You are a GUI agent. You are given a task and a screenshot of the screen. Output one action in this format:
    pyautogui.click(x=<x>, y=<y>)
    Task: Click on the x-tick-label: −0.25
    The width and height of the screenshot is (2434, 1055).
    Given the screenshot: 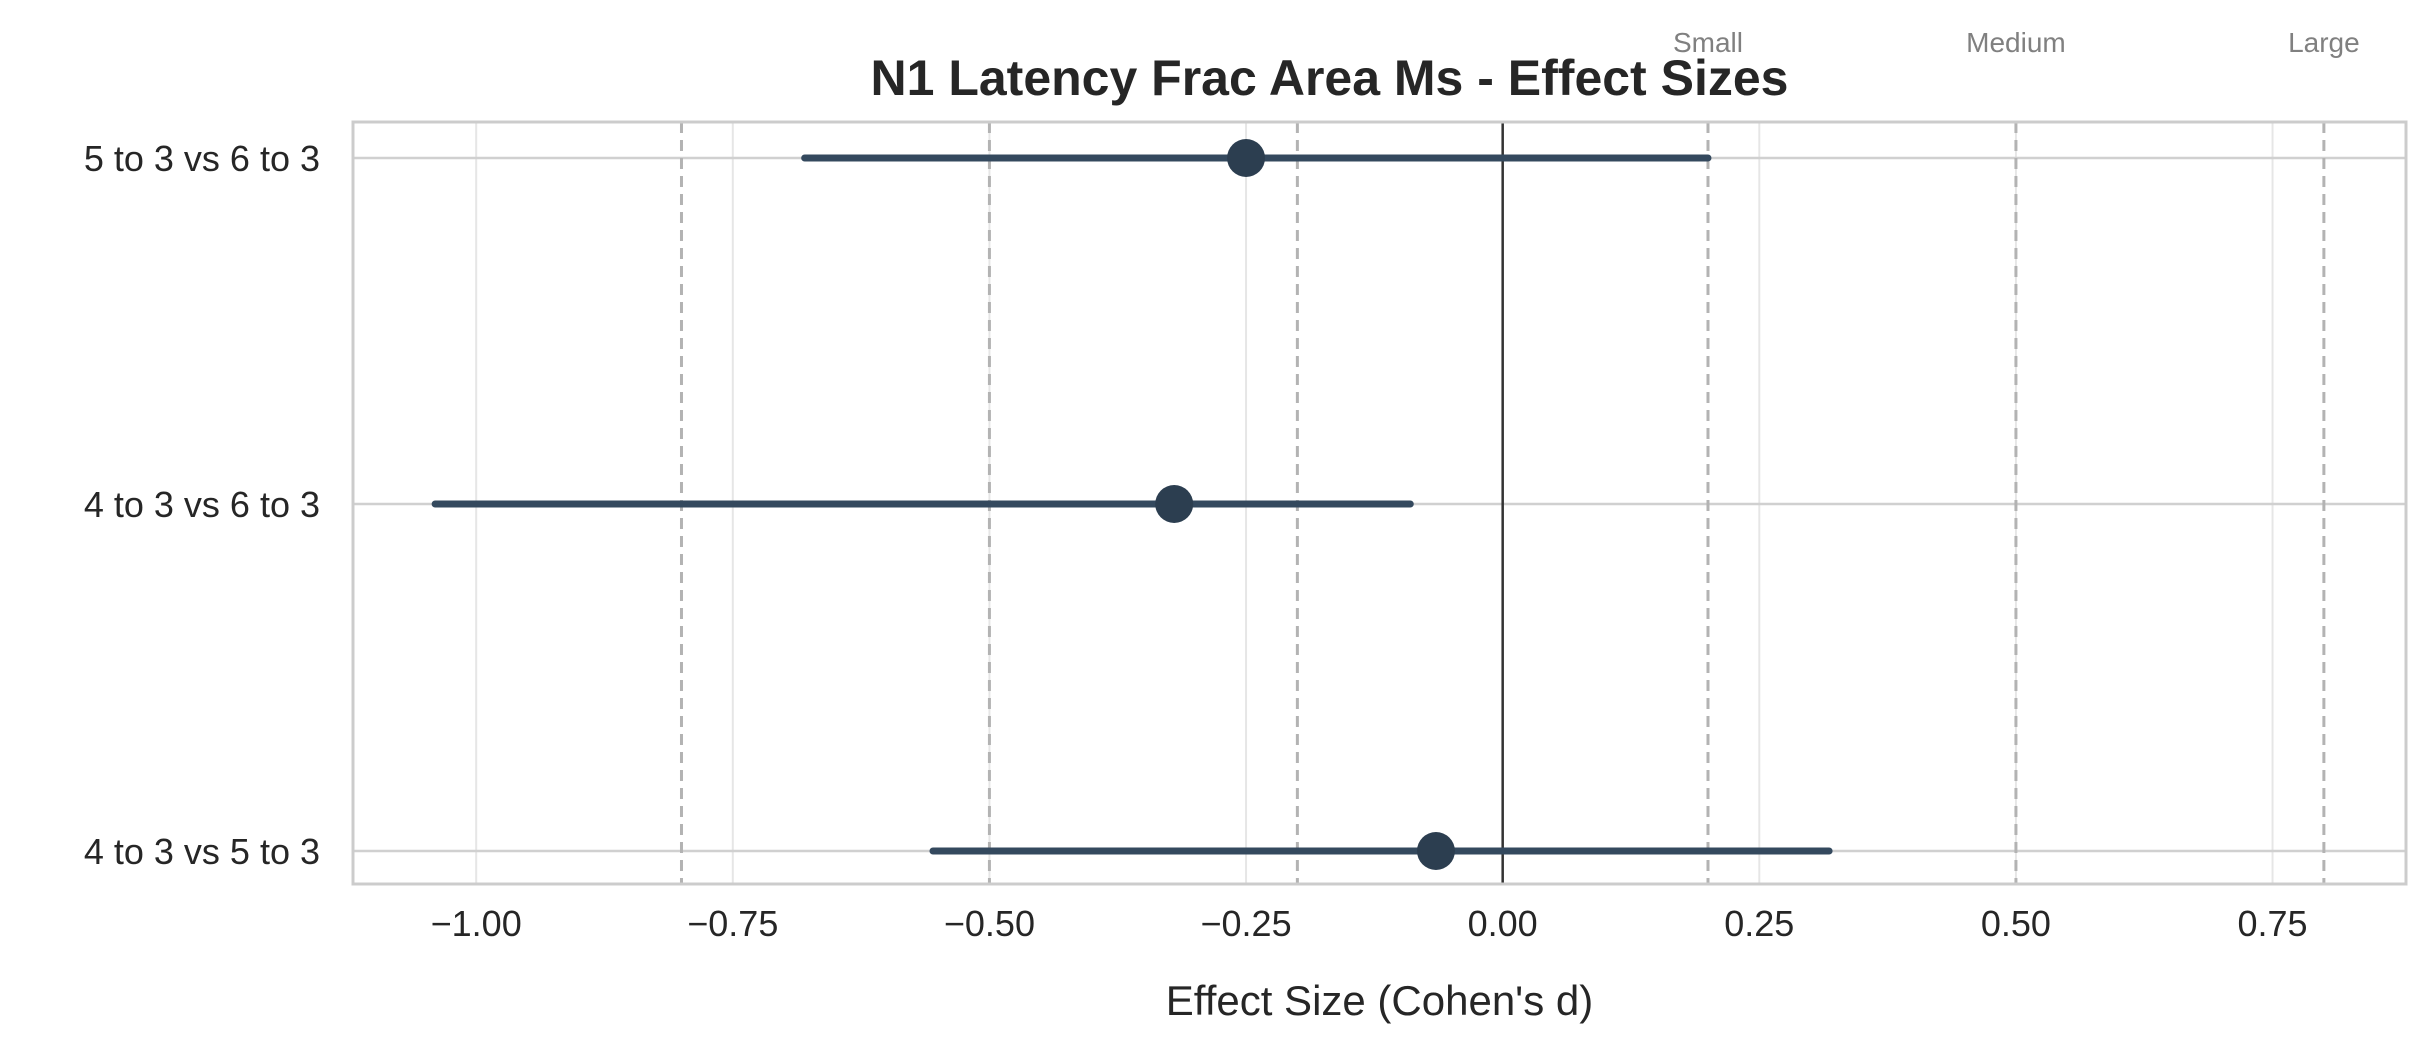 What is the action you would take?
    pyautogui.click(x=1246, y=923)
    